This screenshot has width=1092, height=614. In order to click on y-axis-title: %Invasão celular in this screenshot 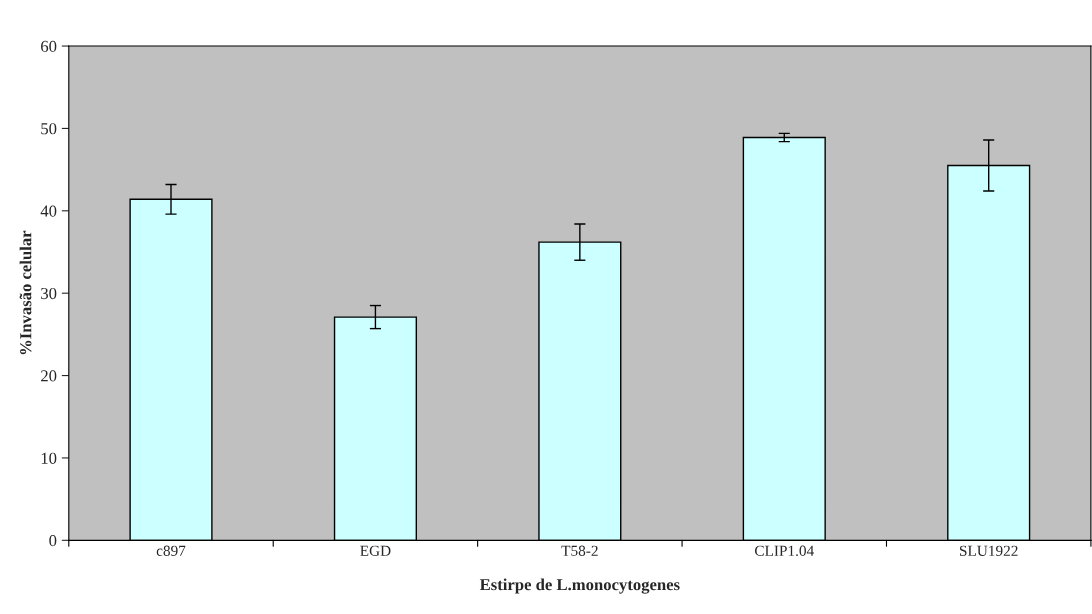, I will do `click(25, 292)`.